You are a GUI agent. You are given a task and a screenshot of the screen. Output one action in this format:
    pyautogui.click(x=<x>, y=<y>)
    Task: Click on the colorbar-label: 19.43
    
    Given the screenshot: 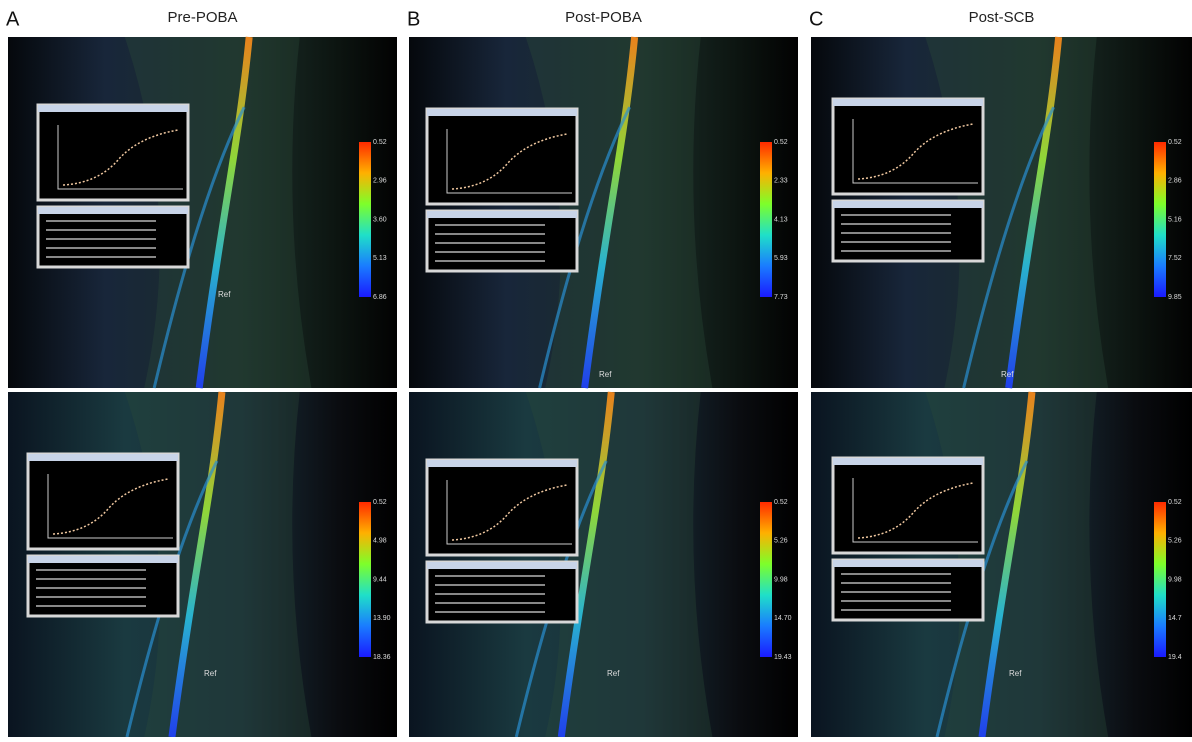 What is the action you would take?
    pyautogui.click(x=783, y=657)
    